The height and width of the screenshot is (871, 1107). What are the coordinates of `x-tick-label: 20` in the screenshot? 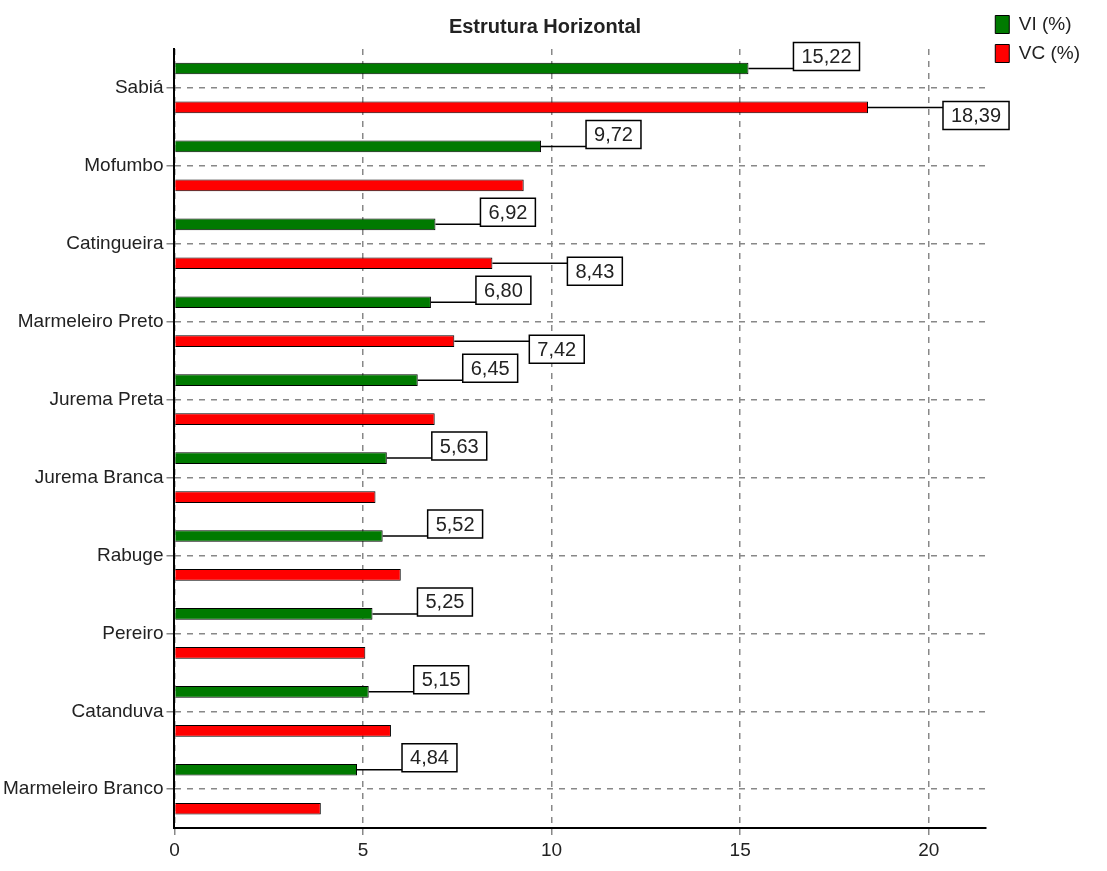 It's located at (929, 849).